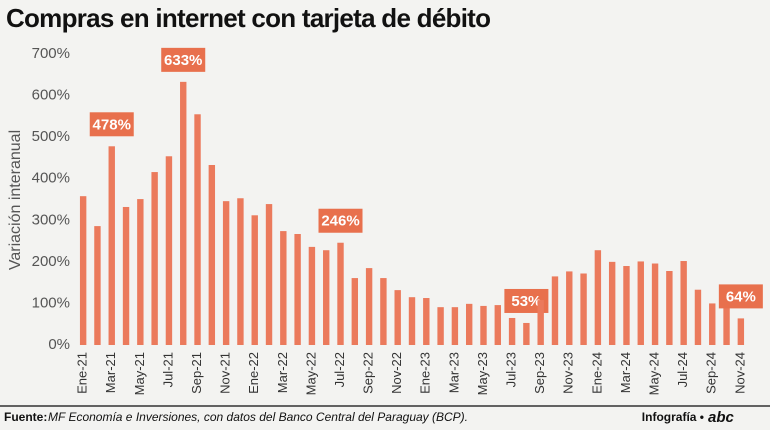 This screenshot has width=770, height=430. What do you see at coordinates (253, 373) in the screenshot?
I see `x-tick-label: Ene-22` at bounding box center [253, 373].